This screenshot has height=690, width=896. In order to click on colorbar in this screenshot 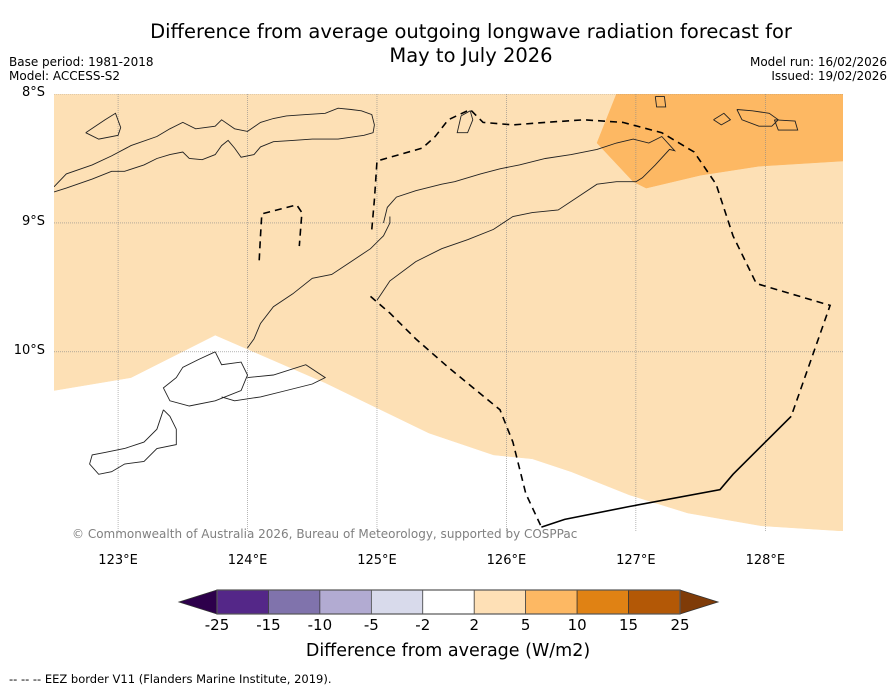, I will do `click(448, 602)`.